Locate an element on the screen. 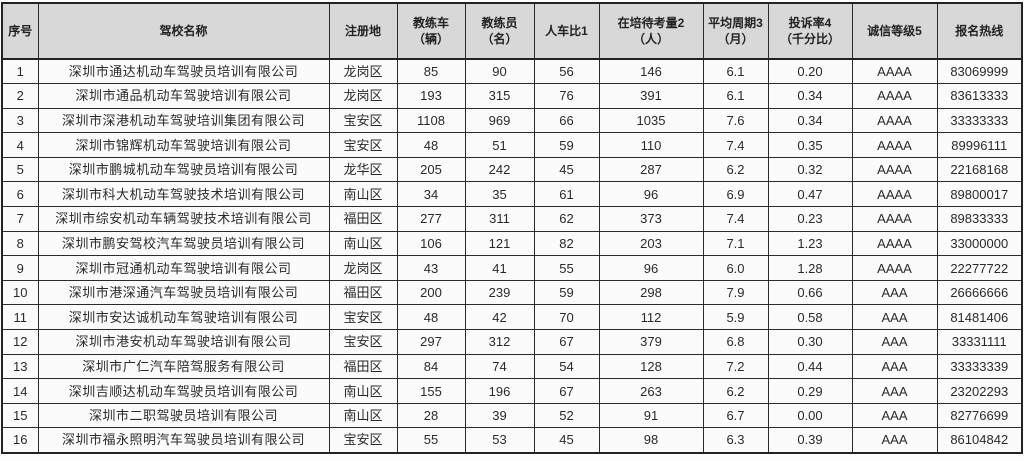 This screenshot has width=1024, height=461. table-cell: 0.34 is located at coordinates (810, 96).